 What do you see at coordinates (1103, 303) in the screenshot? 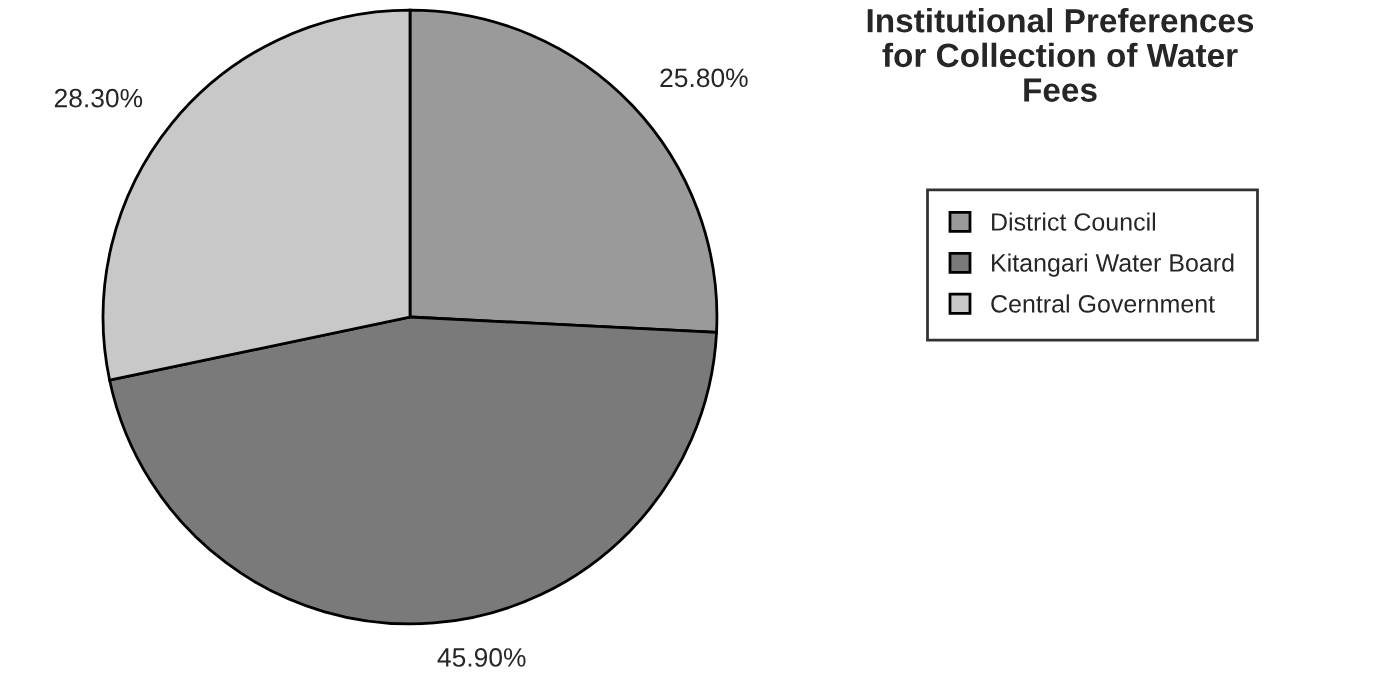
I see `legend-label: Central Government` at bounding box center [1103, 303].